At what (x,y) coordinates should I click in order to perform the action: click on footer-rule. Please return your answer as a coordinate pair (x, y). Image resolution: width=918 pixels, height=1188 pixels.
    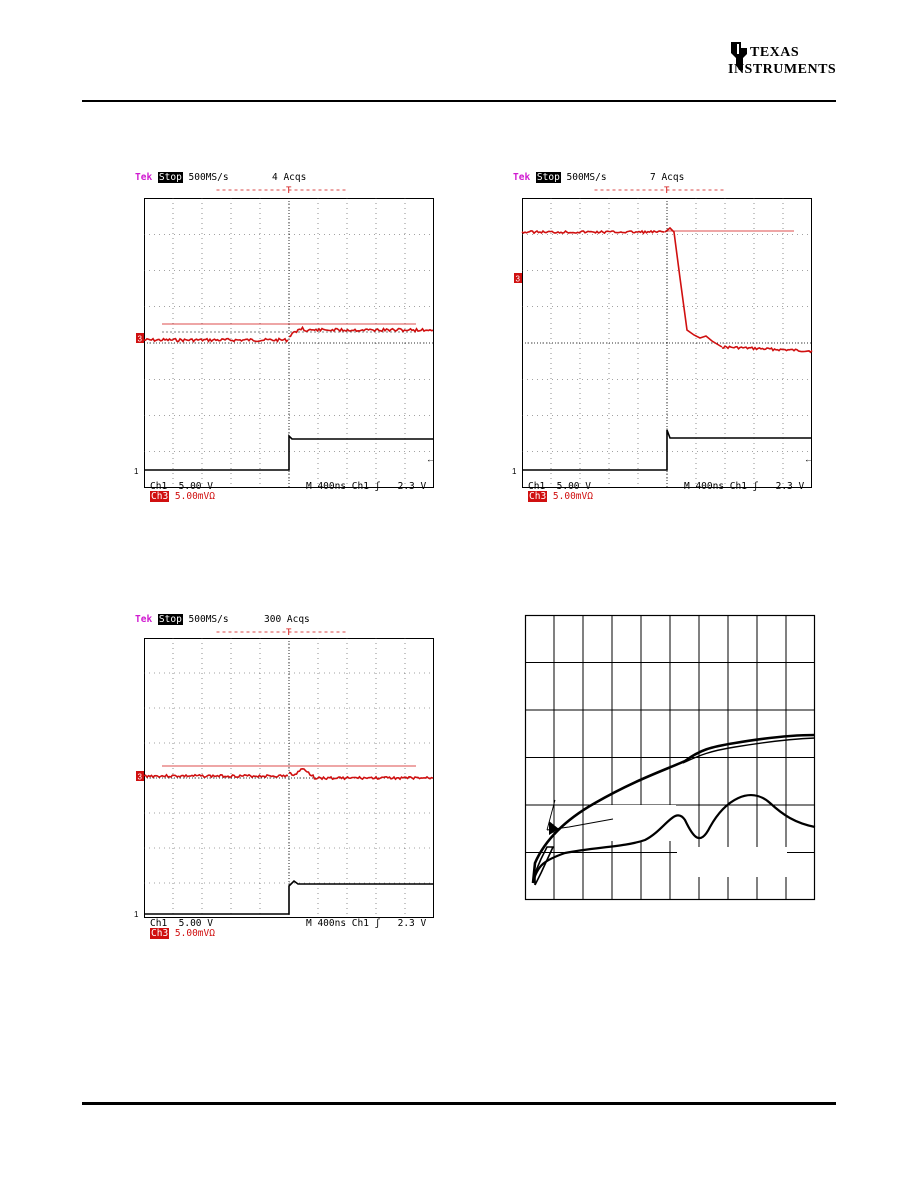
    Looking at the image, I should click on (459, 1103).